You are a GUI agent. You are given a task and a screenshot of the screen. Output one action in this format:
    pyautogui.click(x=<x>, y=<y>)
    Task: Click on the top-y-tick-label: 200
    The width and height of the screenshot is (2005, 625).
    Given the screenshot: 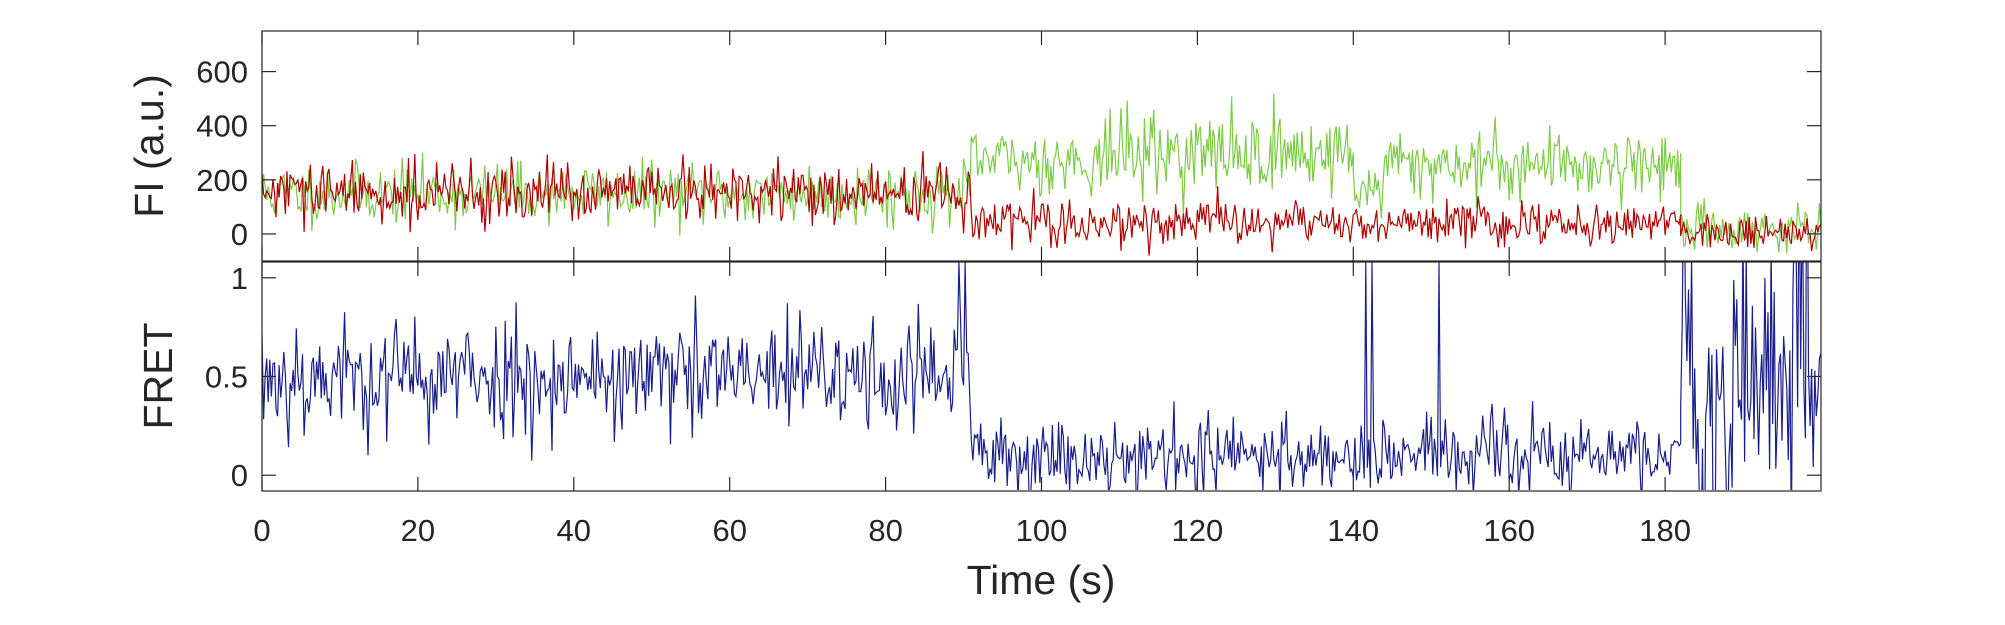 What is the action you would take?
    pyautogui.click(x=222, y=180)
    